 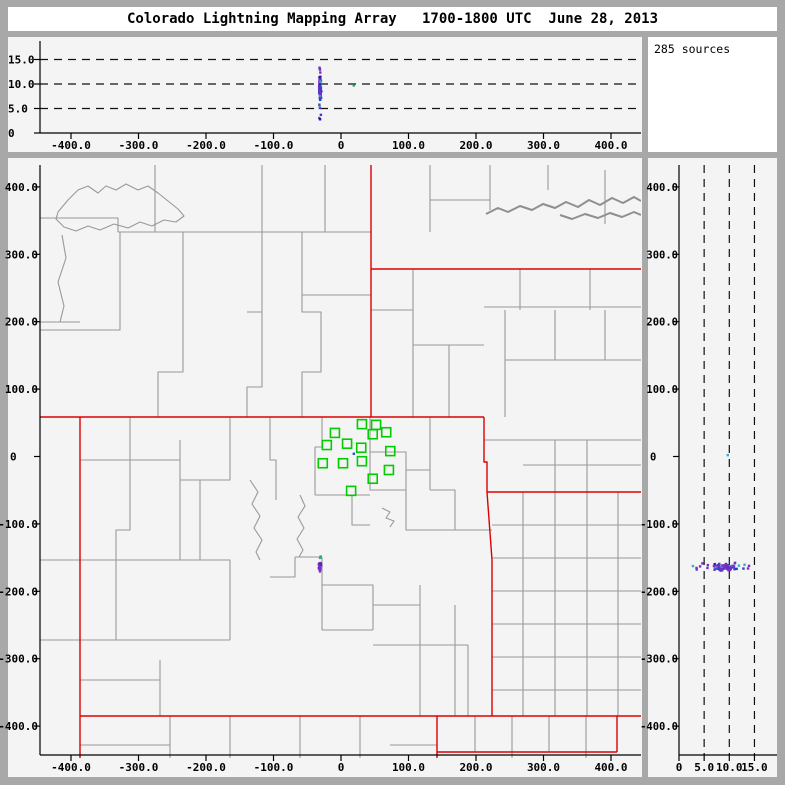 I want to click on ew-distance-tick-label: -300.0, so click(x=139, y=767).